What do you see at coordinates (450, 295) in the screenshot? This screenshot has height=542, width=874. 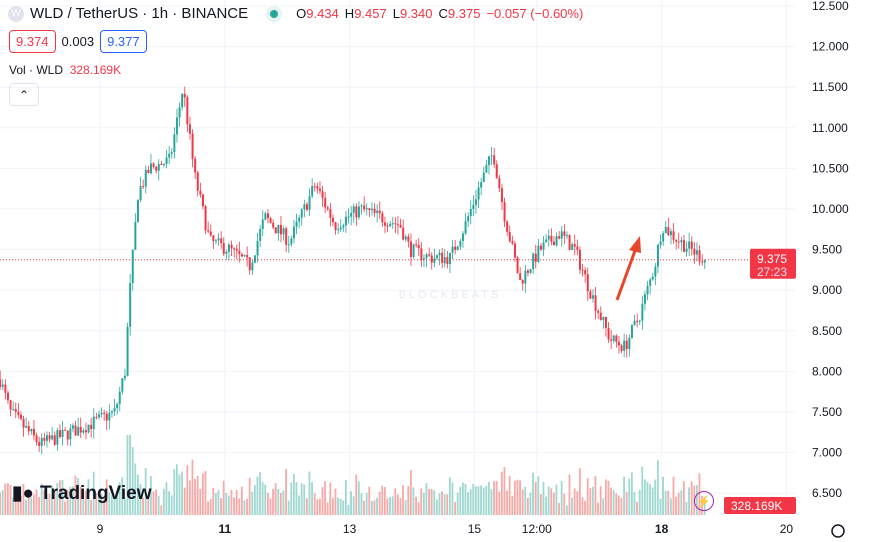 I see `watermark: BLOCKBEATS` at bounding box center [450, 295].